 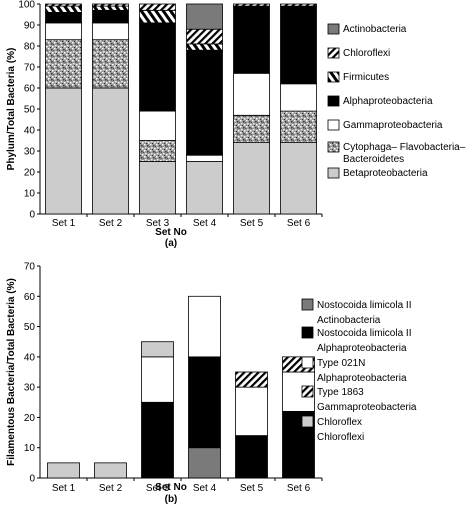 What do you see at coordinates (333, 77) in the screenshot?
I see `legend-swatch-firmicutes` at bounding box center [333, 77].